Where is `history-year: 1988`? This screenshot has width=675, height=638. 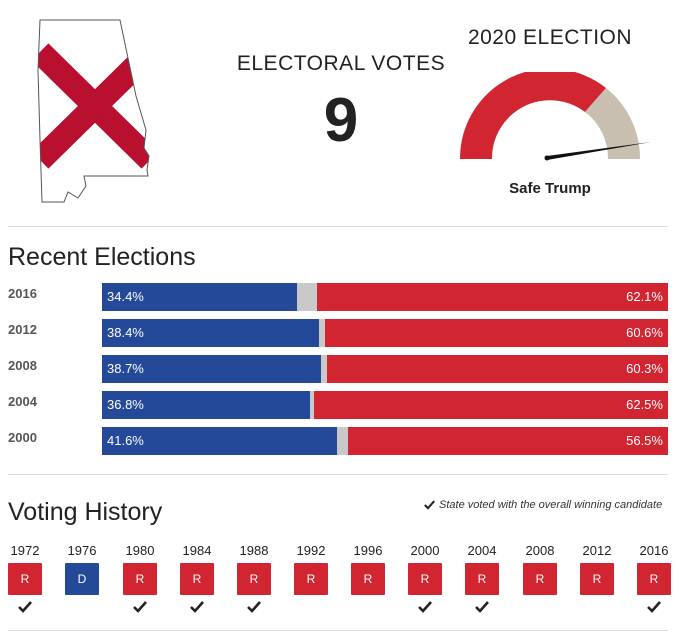 history-year: 1988 is located at coordinates (254, 550).